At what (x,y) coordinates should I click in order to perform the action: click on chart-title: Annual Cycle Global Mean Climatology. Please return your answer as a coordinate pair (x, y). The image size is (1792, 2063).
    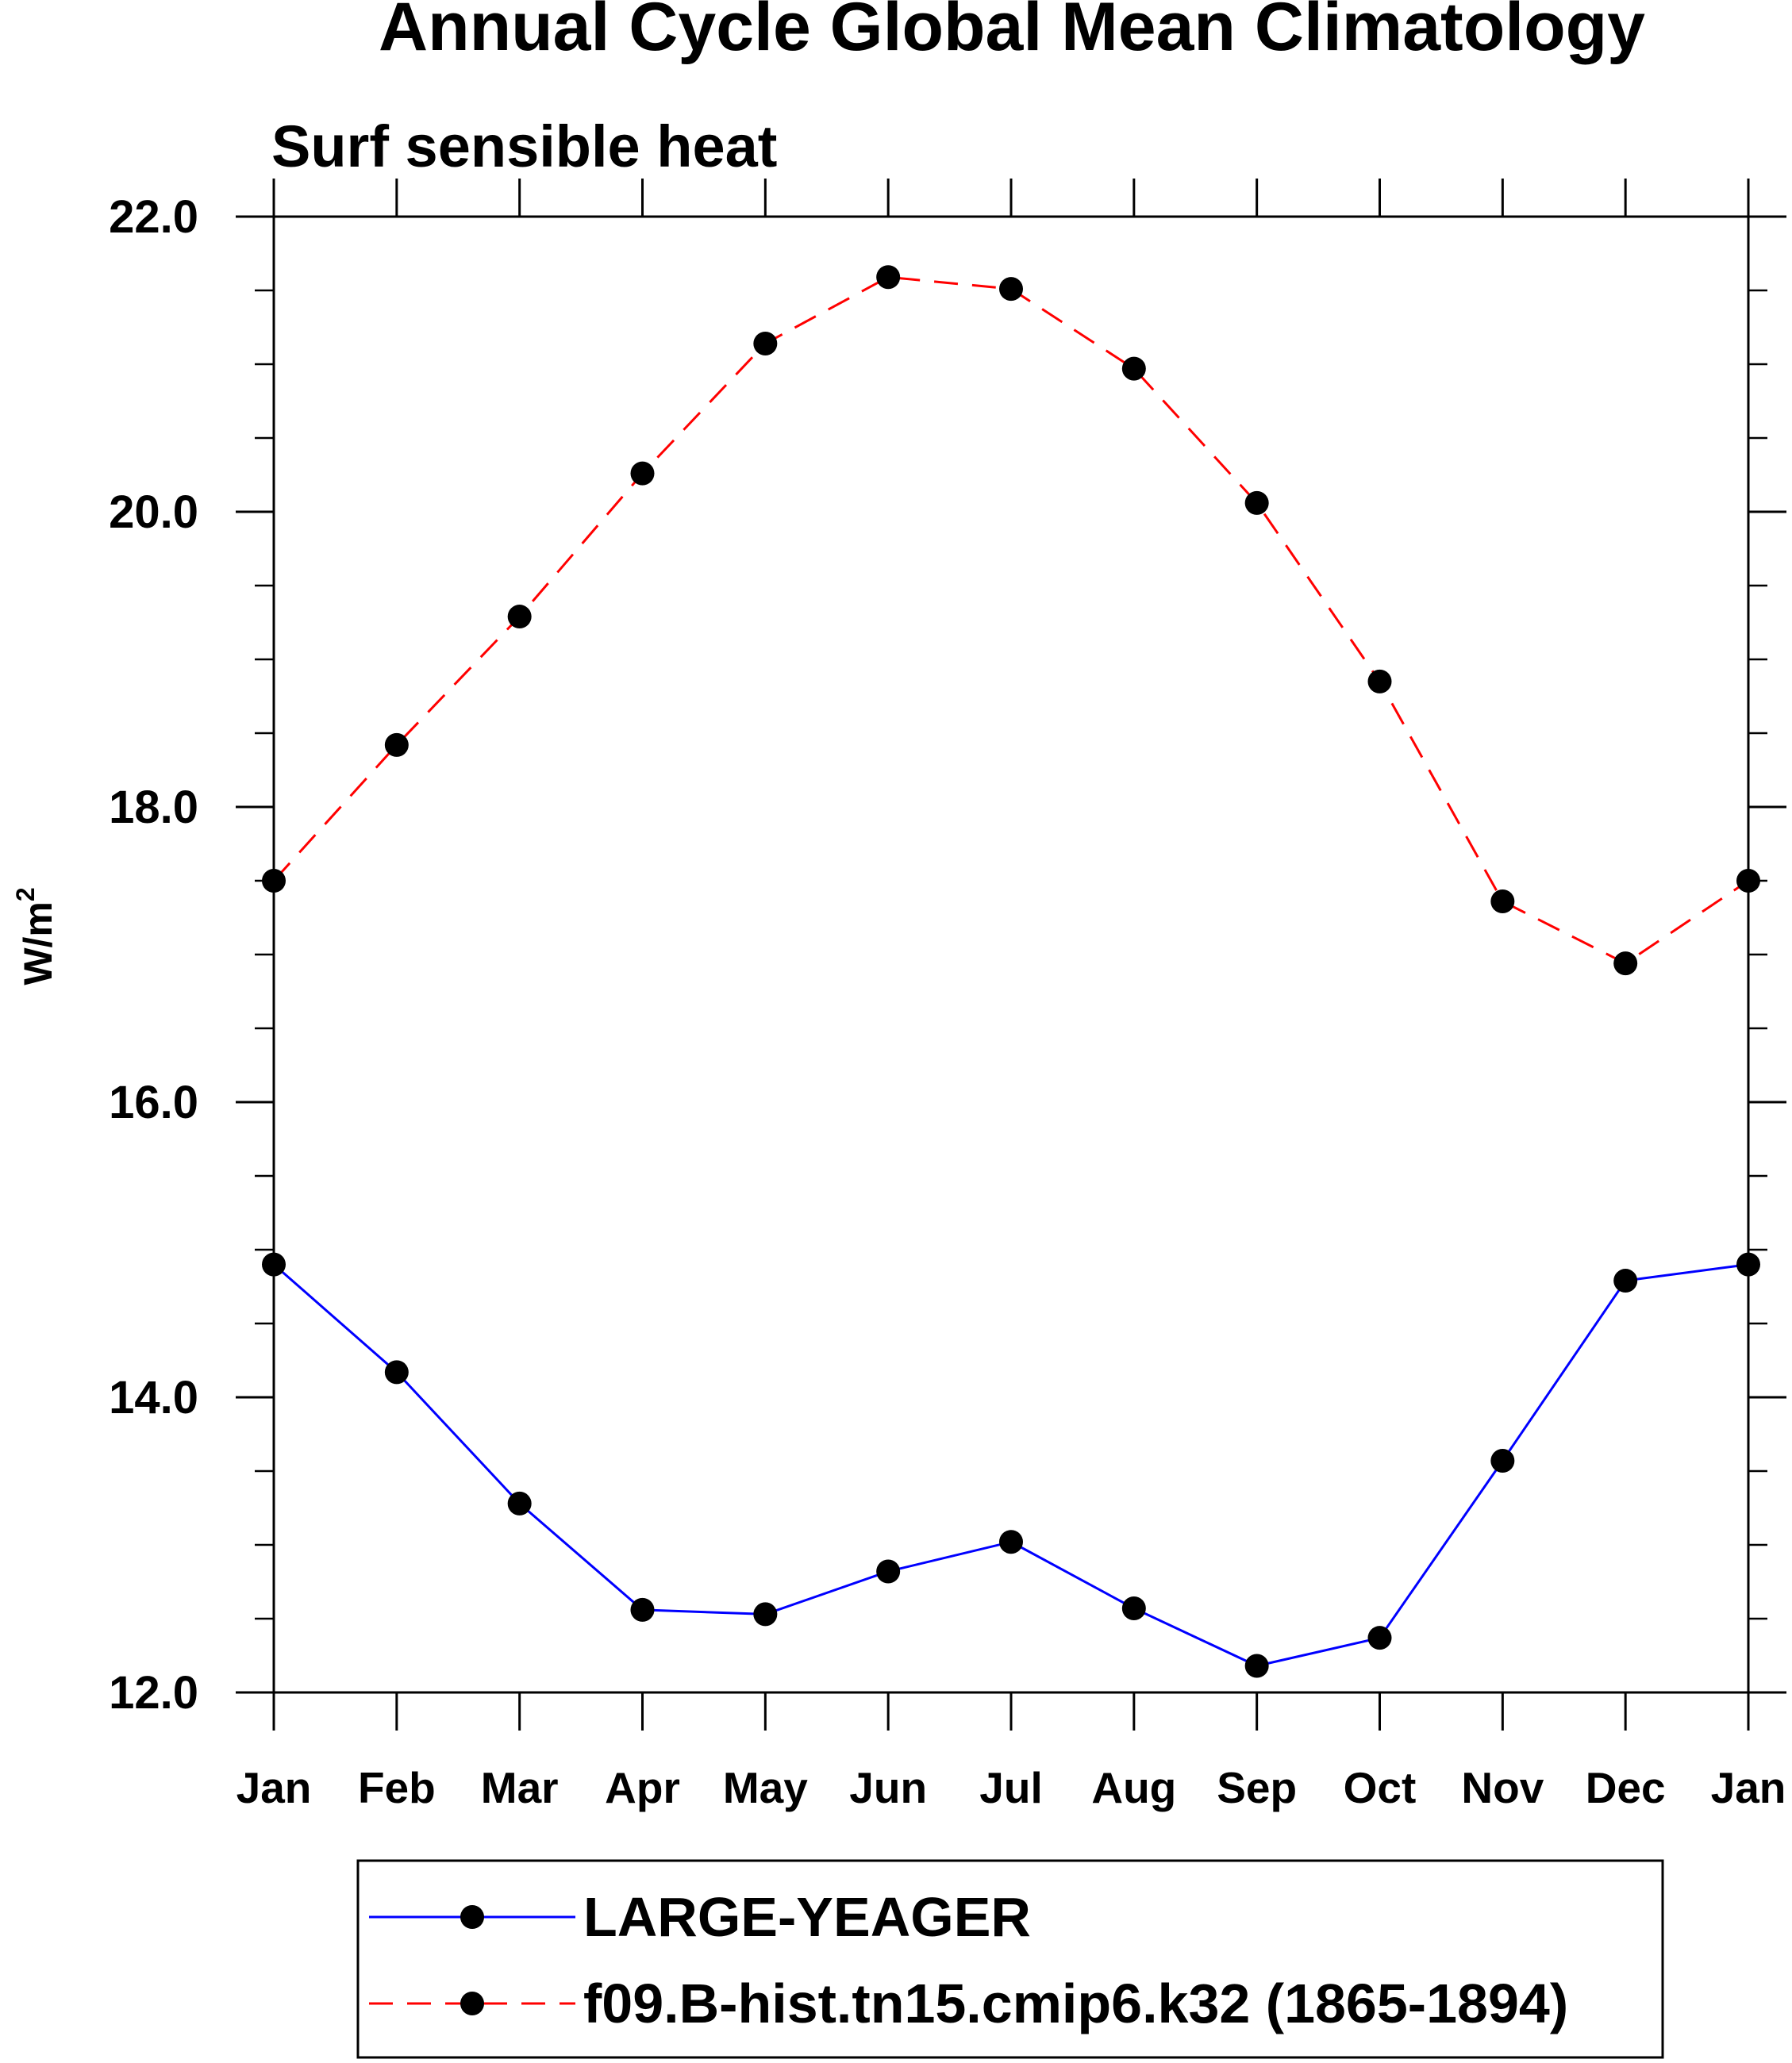
    Looking at the image, I should click on (1012, 32).